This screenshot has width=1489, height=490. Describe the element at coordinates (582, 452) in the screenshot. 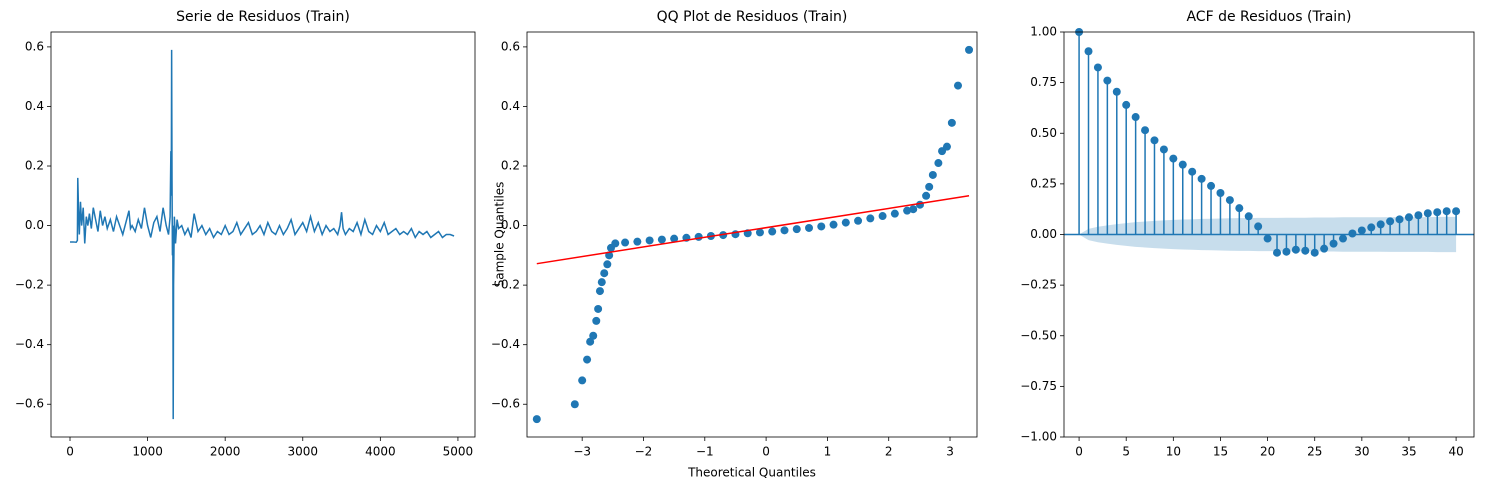

I see `x-tick-label: −3` at that location.